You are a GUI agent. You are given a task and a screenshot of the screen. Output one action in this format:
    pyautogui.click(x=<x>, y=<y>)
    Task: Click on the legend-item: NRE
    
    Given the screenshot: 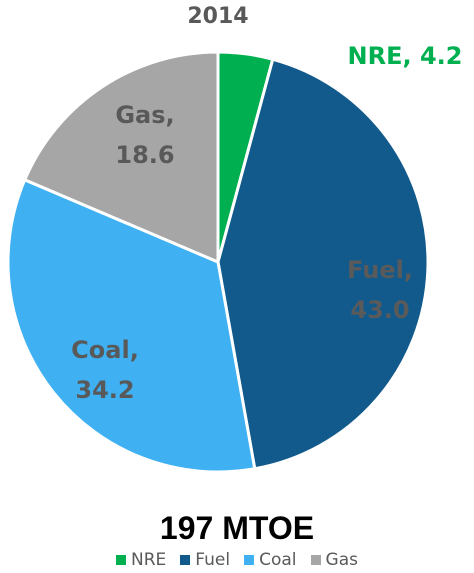 What is the action you would take?
    pyautogui.click(x=141, y=560)
    